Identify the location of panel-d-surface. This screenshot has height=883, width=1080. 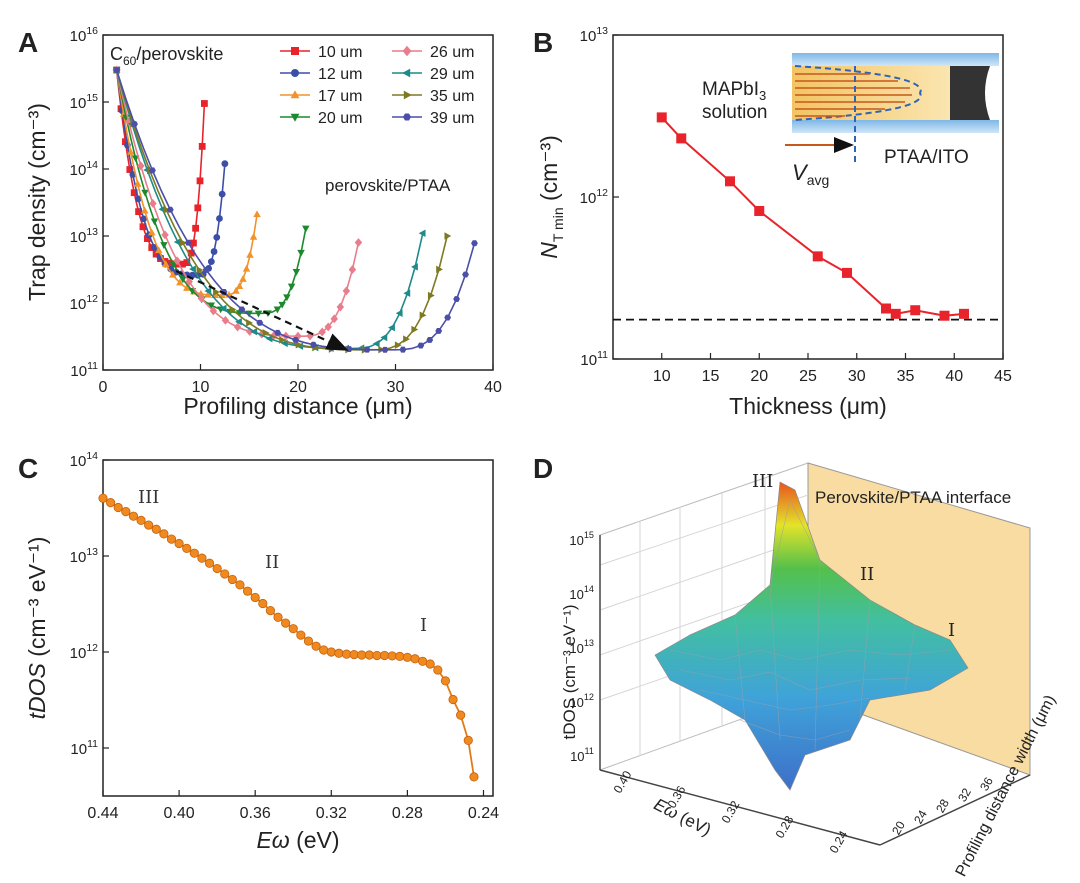
(811, 636).